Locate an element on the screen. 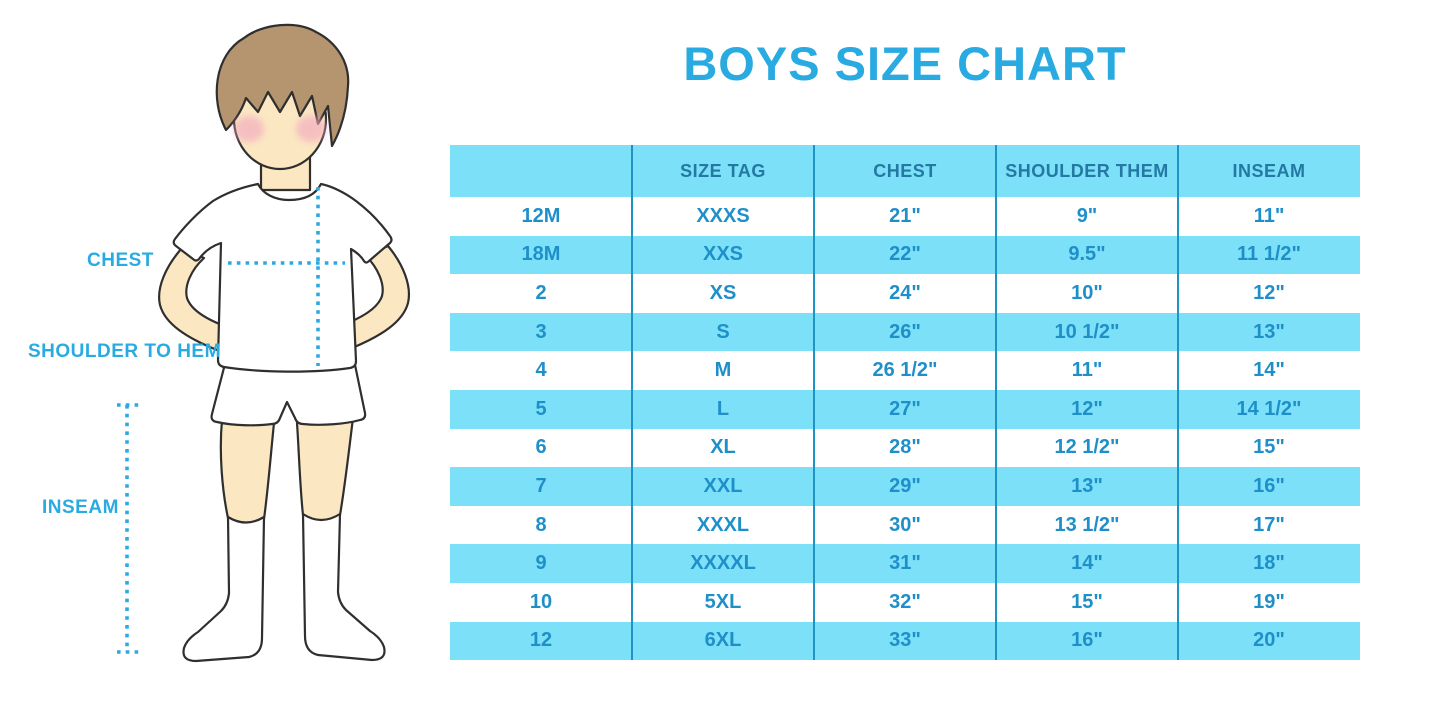 Image resolution: width=1445 pixels, height=723 pixels. right-leg-shape is located at coordinates (325, 470).